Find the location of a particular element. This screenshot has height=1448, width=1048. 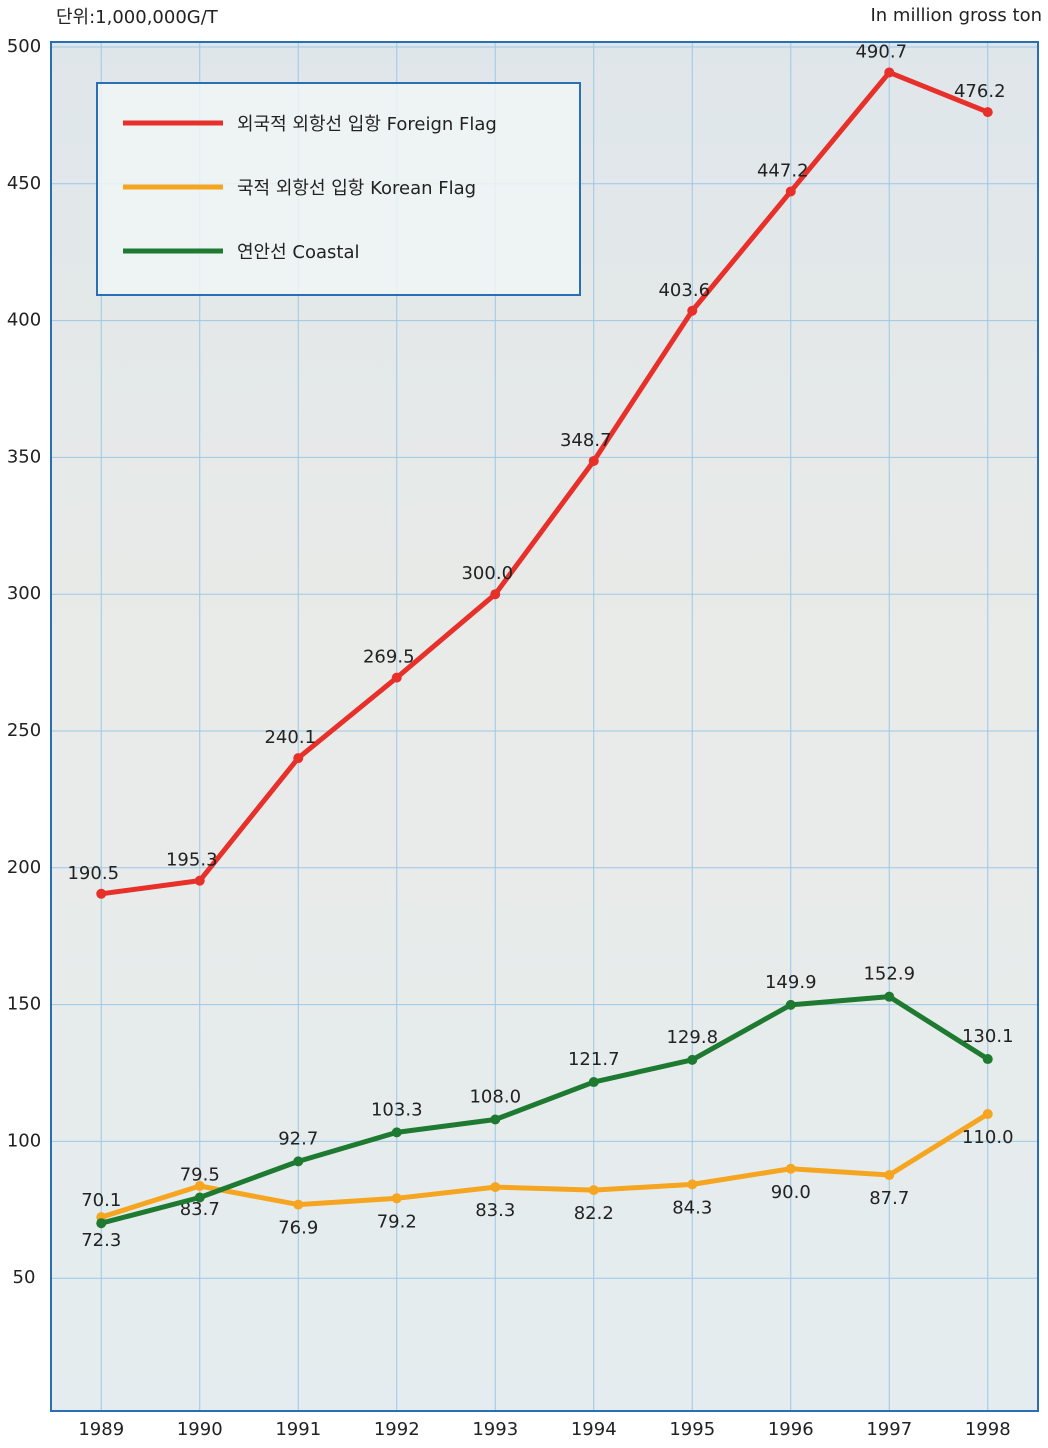

x-tick-label: 1995 is located at coordinates (692, 1429).